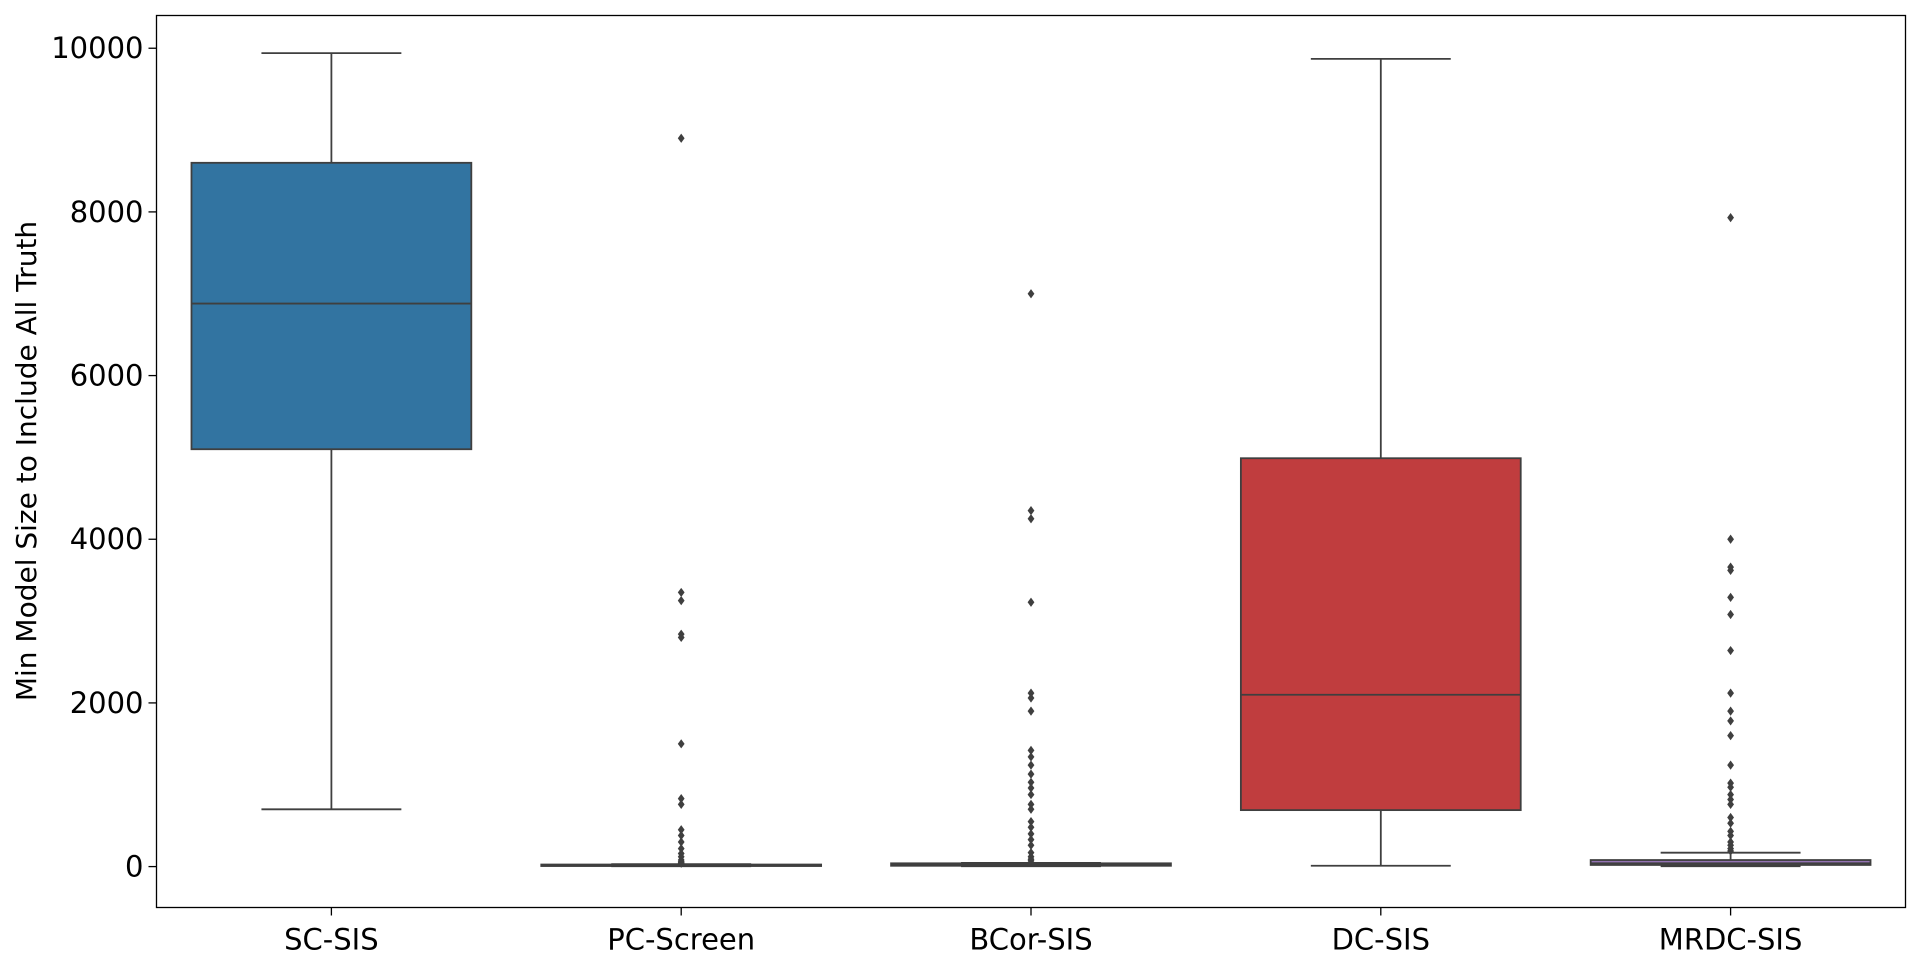  I want to click on box-group-dc-sis, so click(1380, 462).